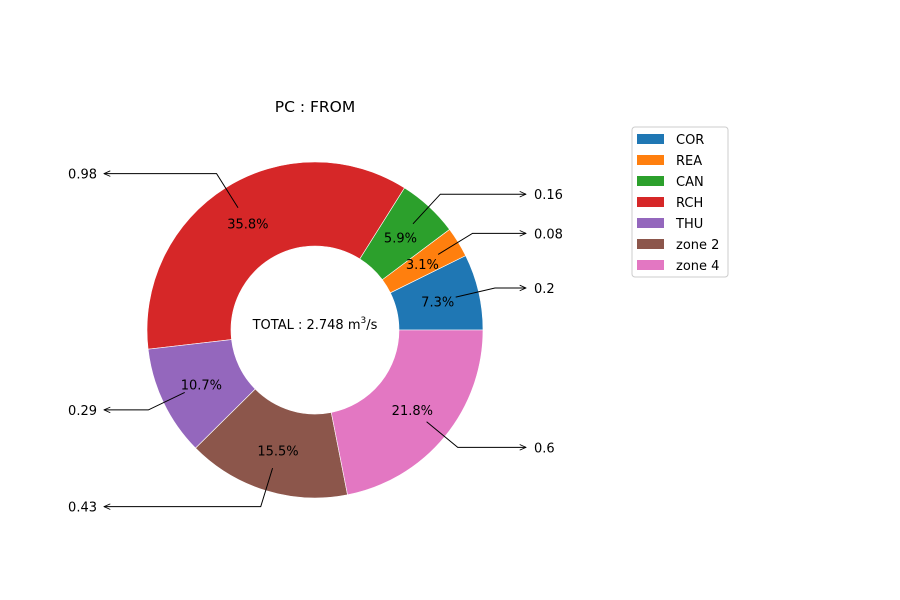 The width and height of the screenshot is (900, 600). Describe the element at coordinates (82, 175) in the screenshot. I see `value-label-rch: 0.98` at that location.